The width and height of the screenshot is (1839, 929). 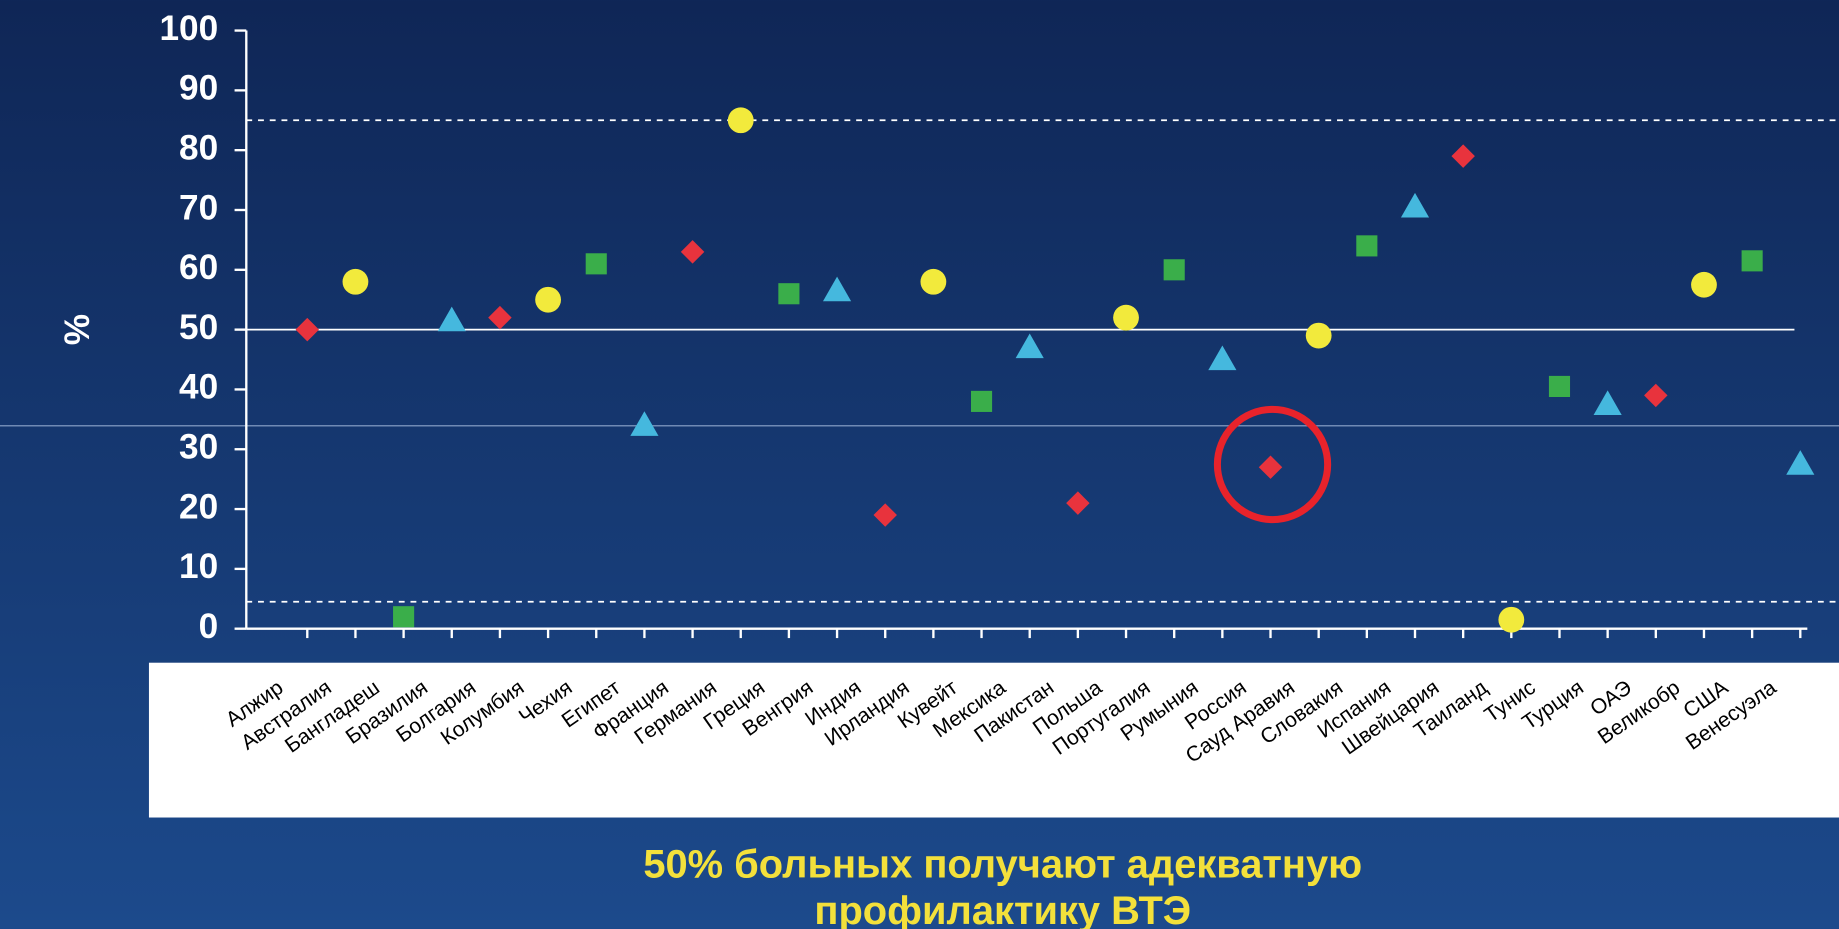 I want to click on title-line: профилактику ВТЭ, so click(x=1002, y=909).